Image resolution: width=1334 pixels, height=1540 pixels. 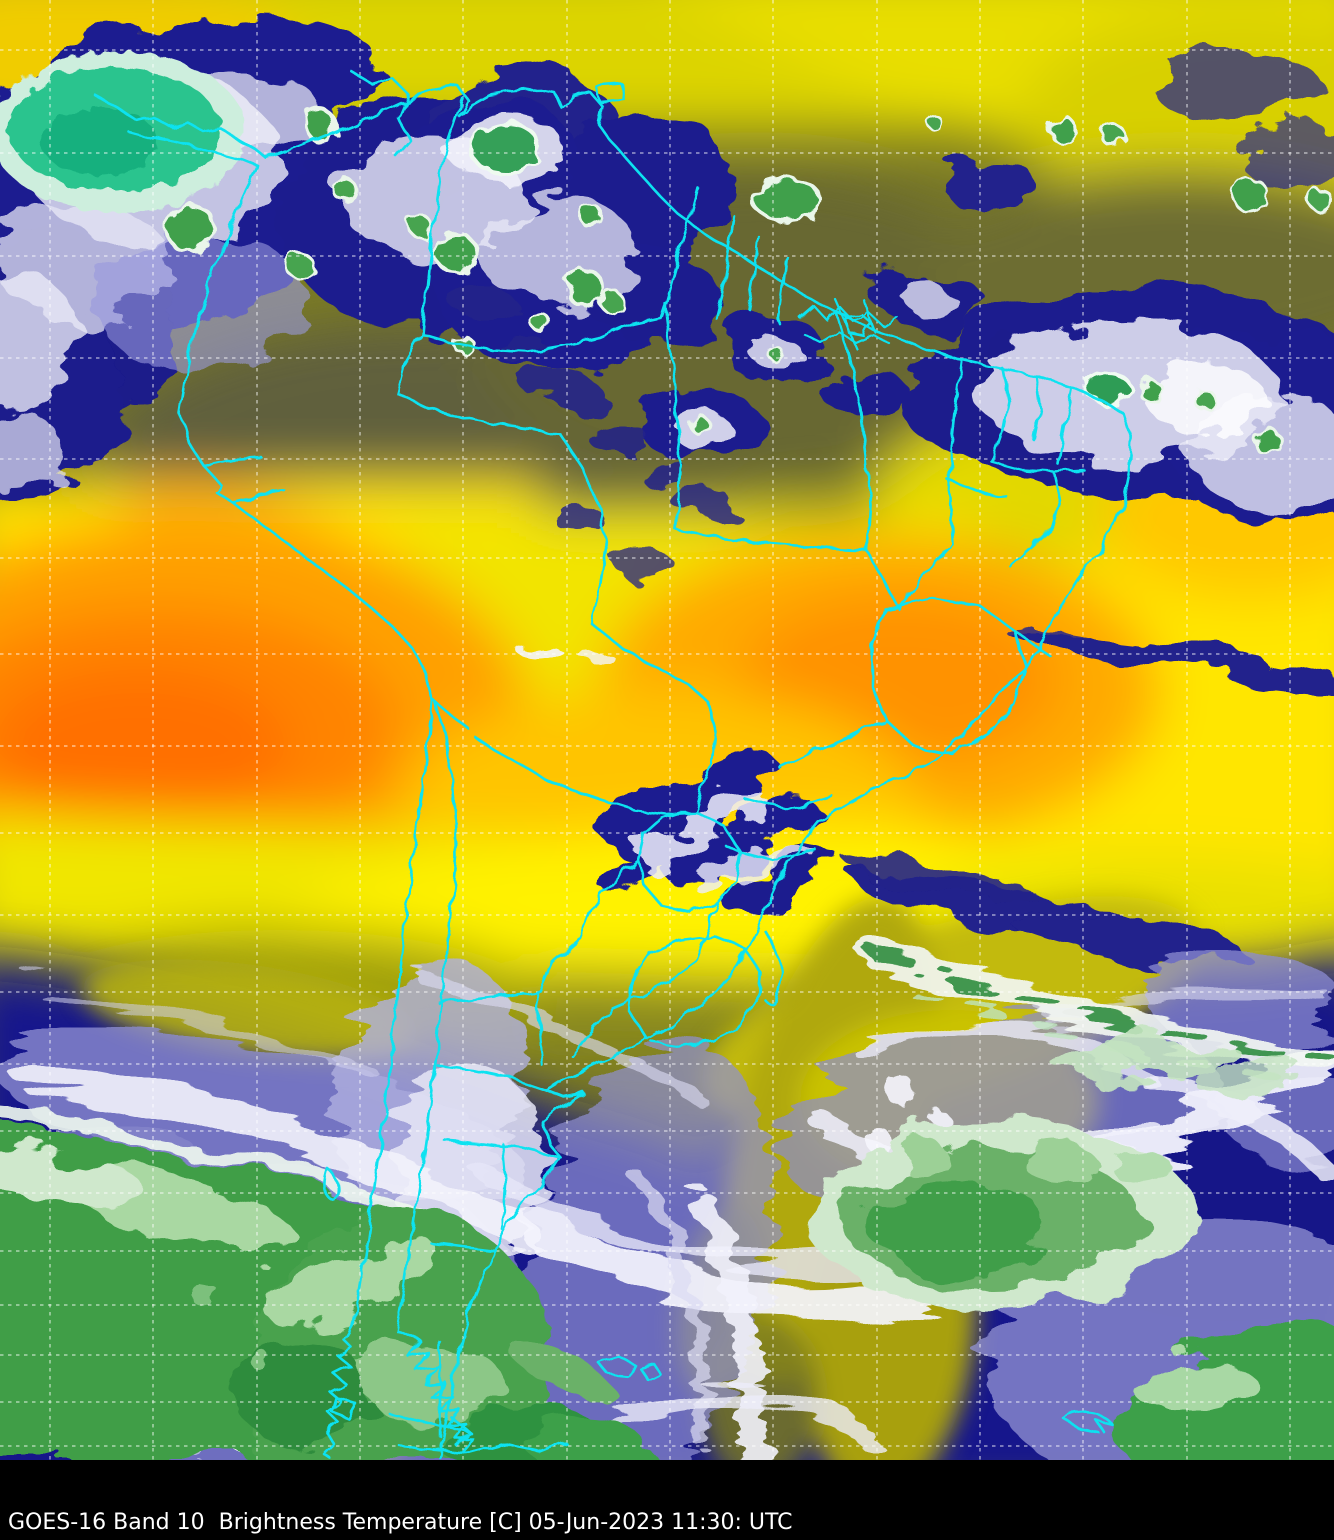 I want to click on sao-paulo-parana-borders, so click(x=807, y=790).